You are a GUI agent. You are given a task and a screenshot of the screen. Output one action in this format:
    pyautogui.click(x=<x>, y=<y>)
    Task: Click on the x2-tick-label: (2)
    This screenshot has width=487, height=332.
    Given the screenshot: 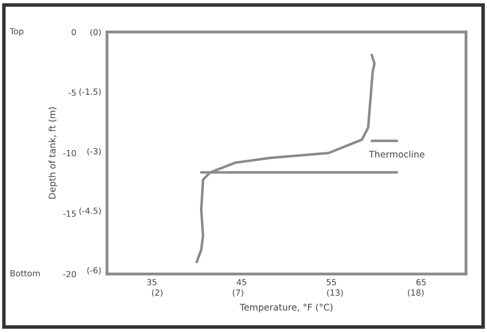 What is the action you would take?
    pyautogui.click(x=157, y=293)
    